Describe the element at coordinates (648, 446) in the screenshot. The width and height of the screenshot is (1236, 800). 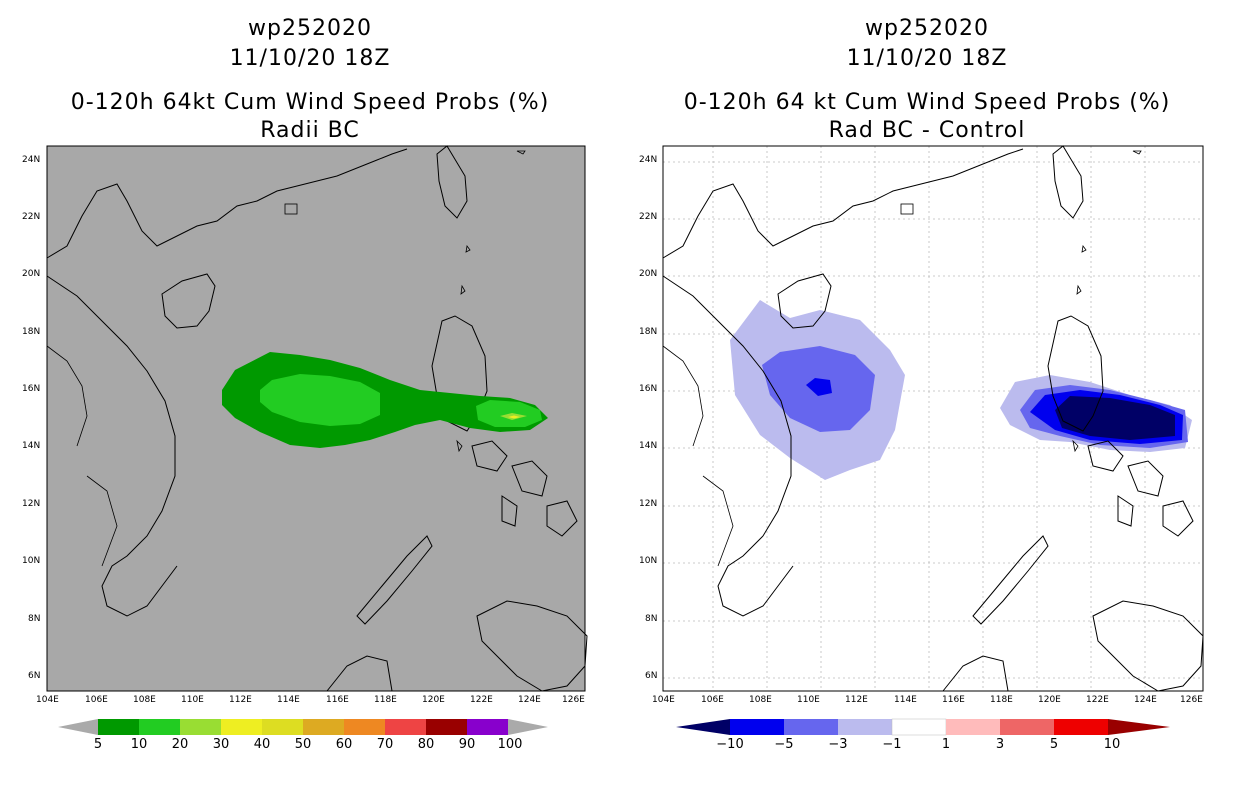
I see `right-lat-label: 14N` at that location.